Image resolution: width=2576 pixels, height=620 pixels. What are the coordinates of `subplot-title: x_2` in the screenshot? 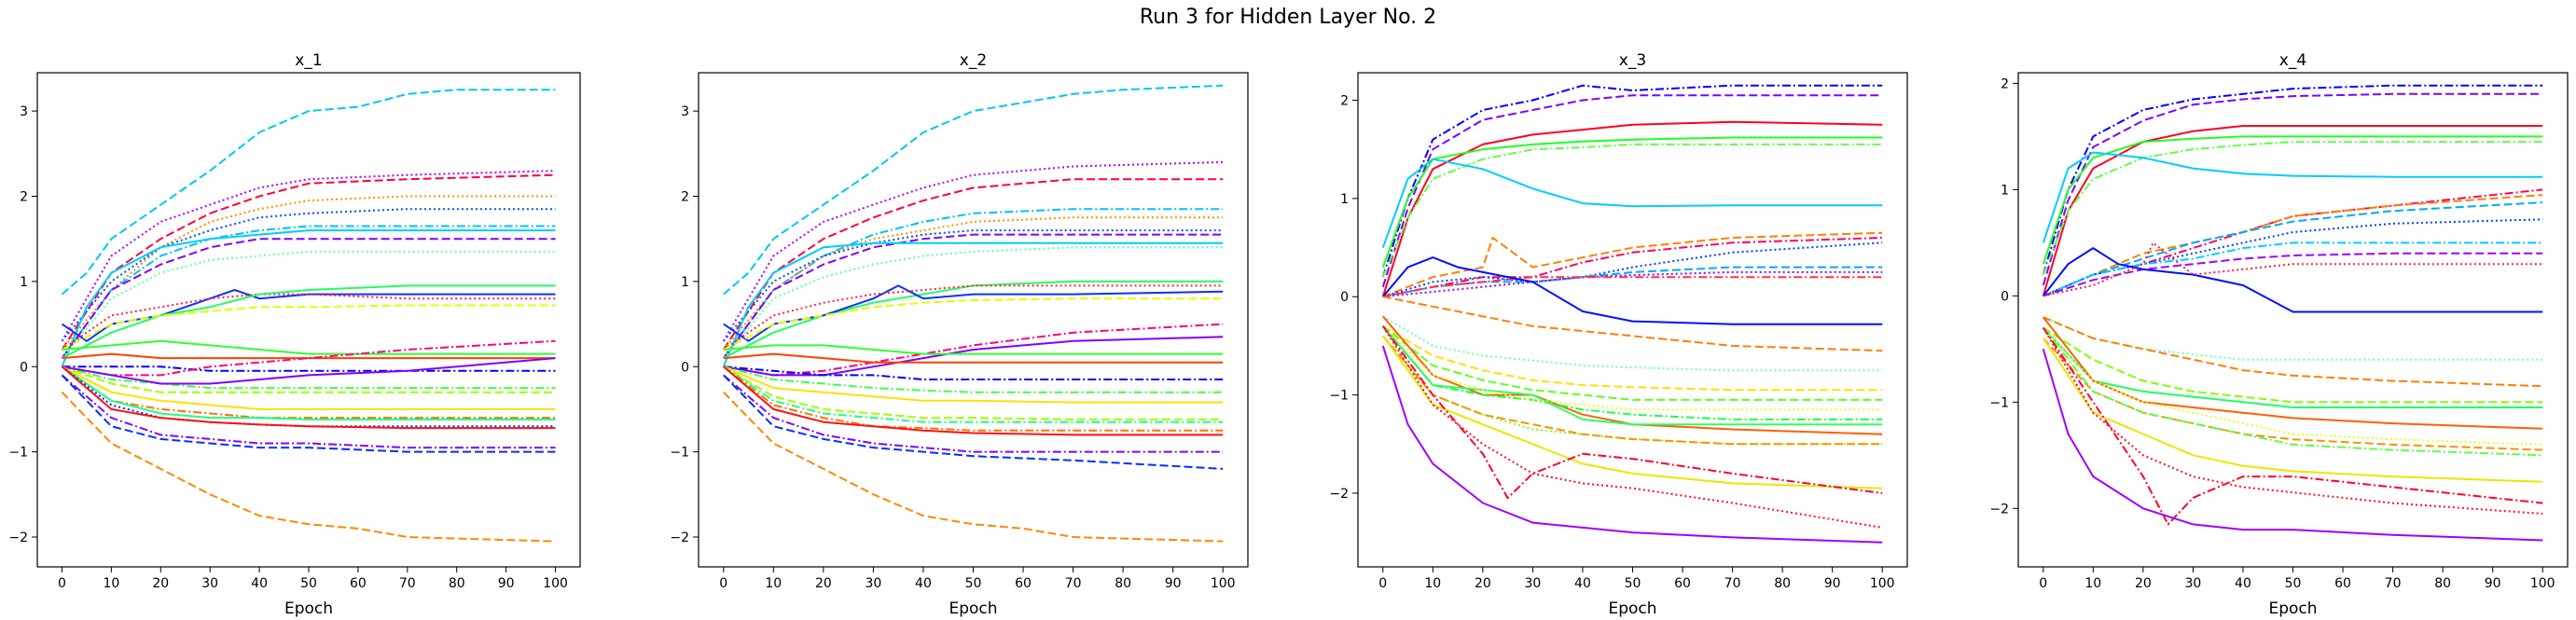 It's located at (973, 60).